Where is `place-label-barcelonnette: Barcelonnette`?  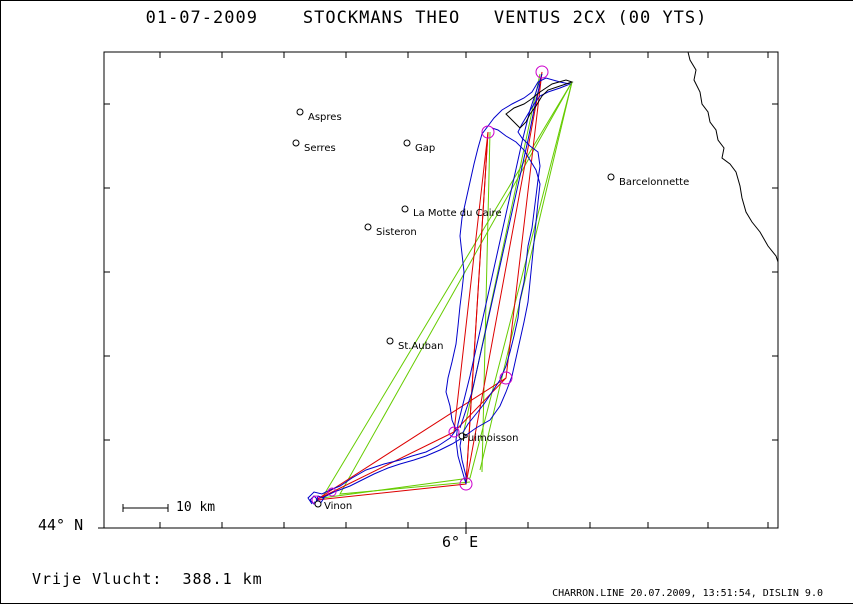 place-label-barcelonnette: Barcelonnette is located at coordinates (654, 182).